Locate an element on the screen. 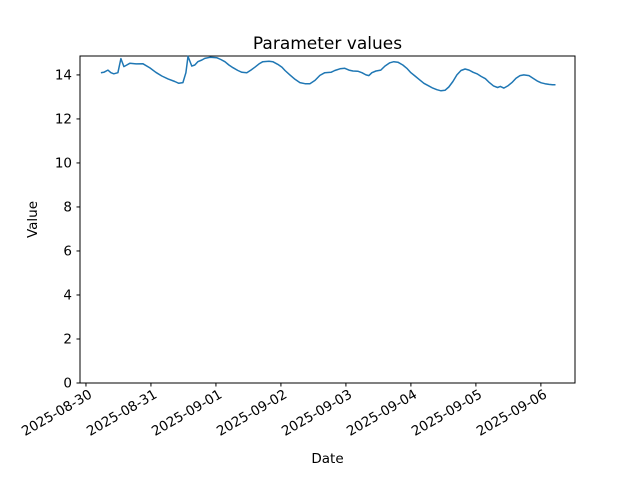 This screenshot has height=480, width=640. y-tick-label: 14 is located at coordinates (63, 75).